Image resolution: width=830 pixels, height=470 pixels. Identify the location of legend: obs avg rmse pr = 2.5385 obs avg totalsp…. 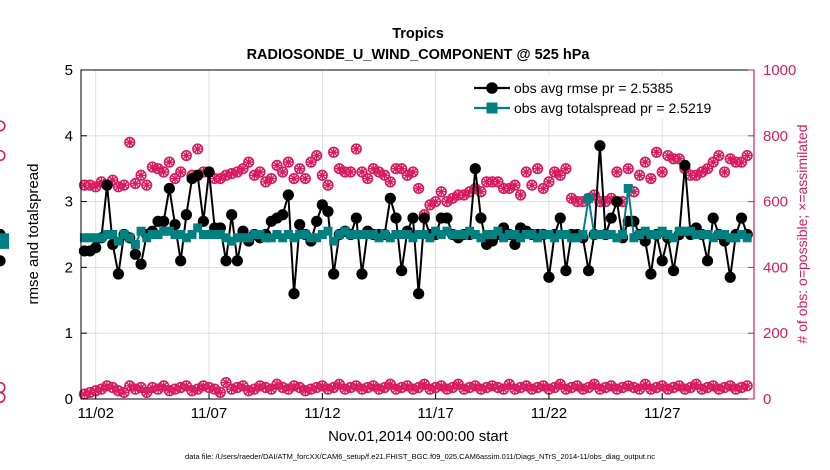
(608, 97).